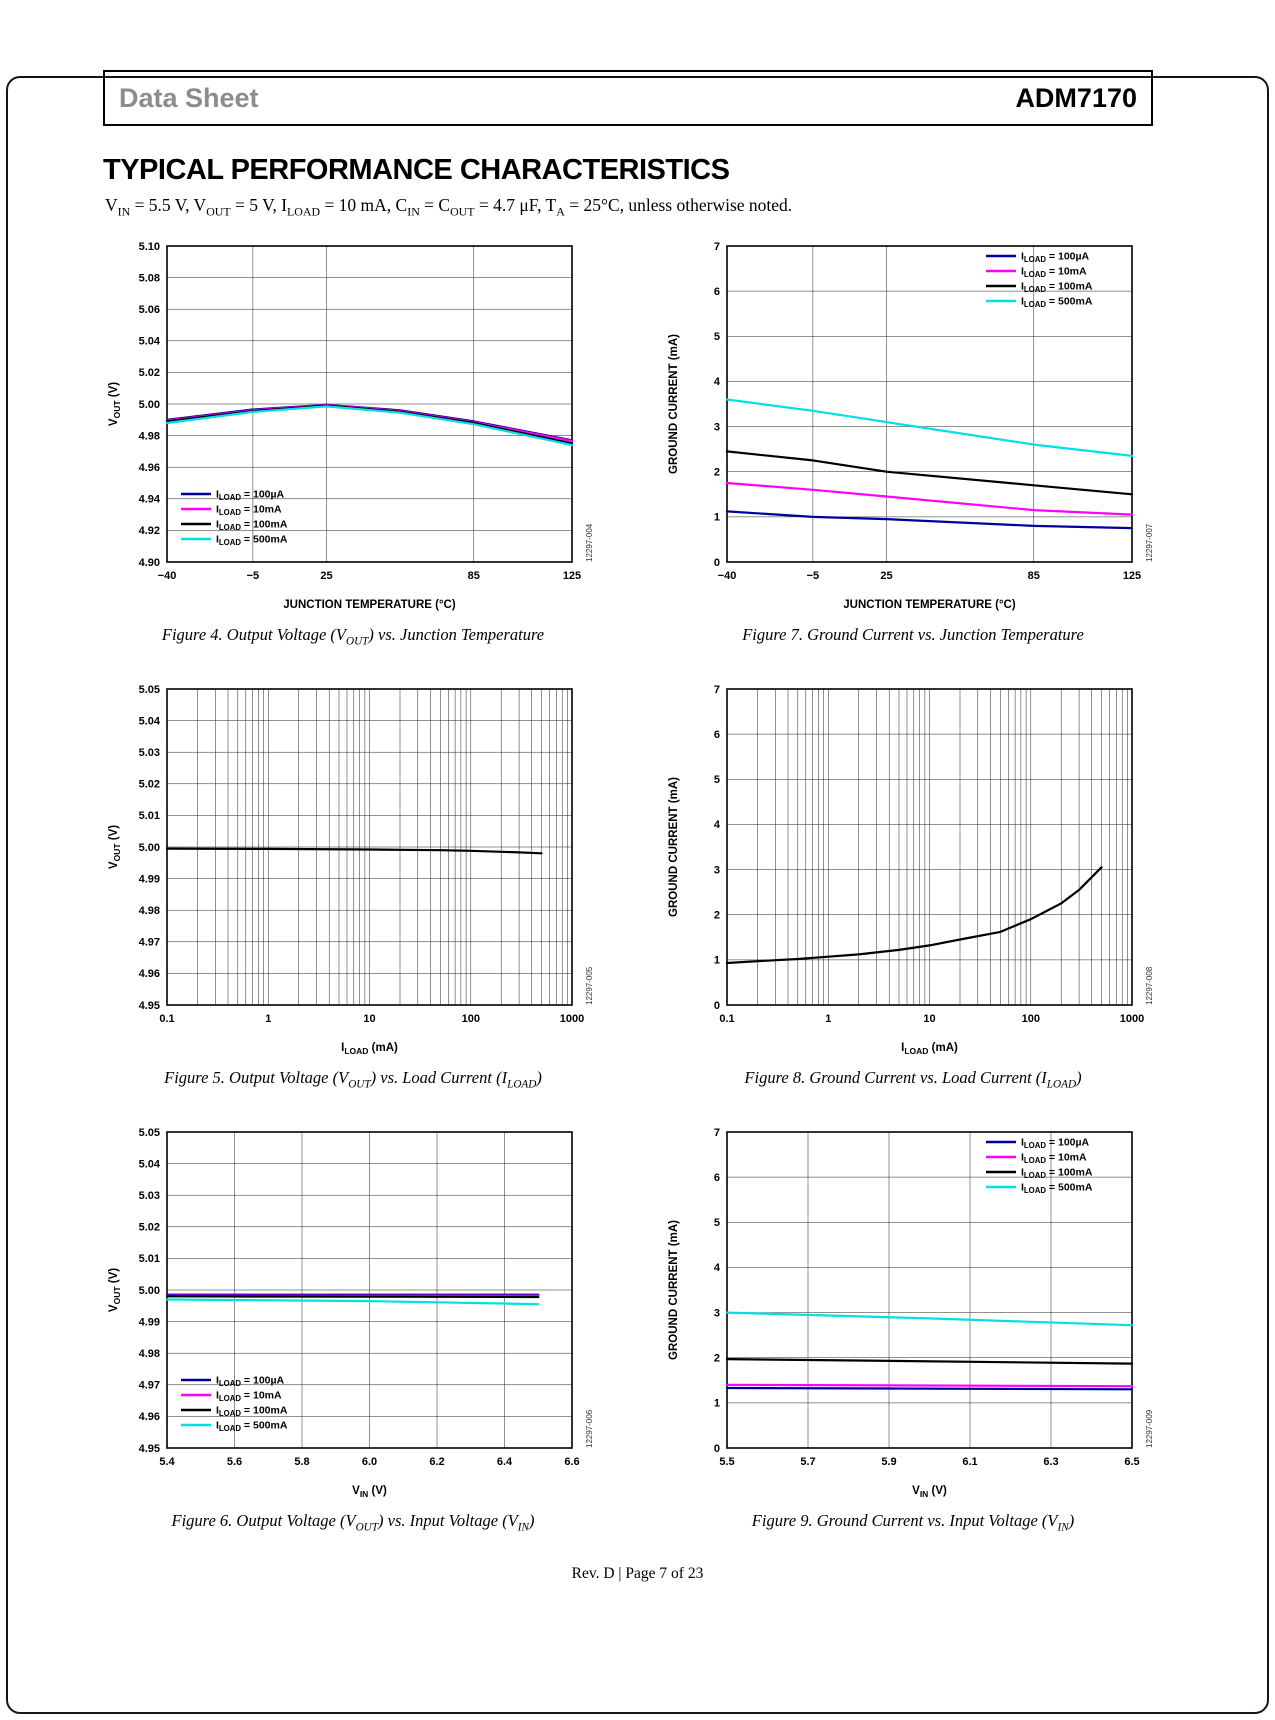 Image resolution: width=1275 pixels, height=1720 pixels. Describe the element at coordinates (149, 310) in the screenshot. I see `svg-text: 5.06` at that location.